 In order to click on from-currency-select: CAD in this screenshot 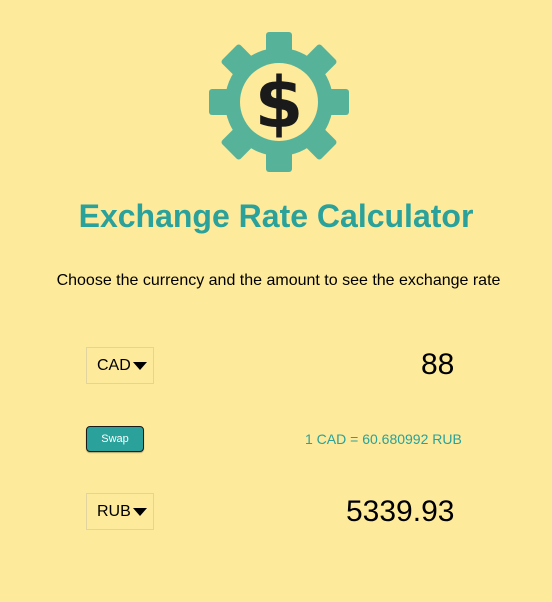, I will do `click(120, 365)`.